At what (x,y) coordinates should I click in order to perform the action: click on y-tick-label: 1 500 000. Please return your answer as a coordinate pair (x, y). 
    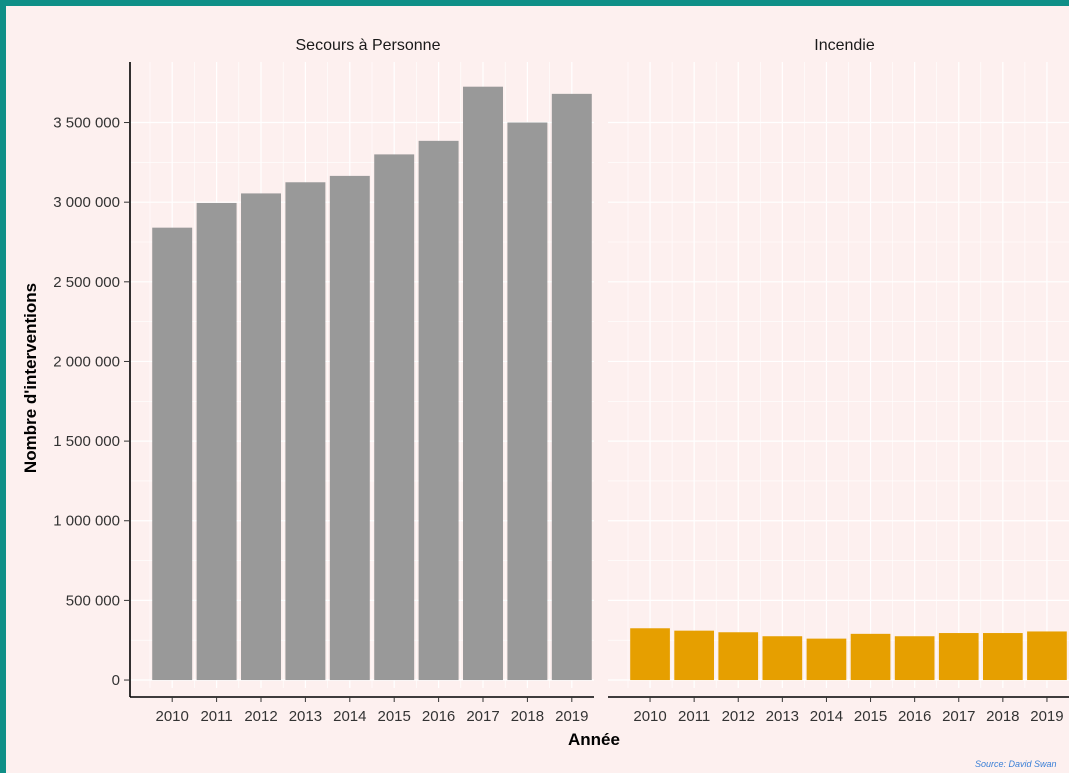
    Looking at the image, I should click on (86, 441).